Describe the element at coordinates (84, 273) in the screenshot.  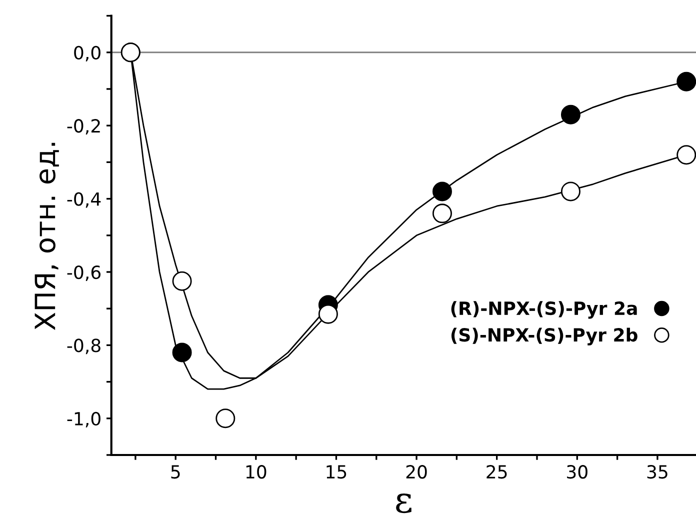
I see `y-tick-label: -0,6` at that location.